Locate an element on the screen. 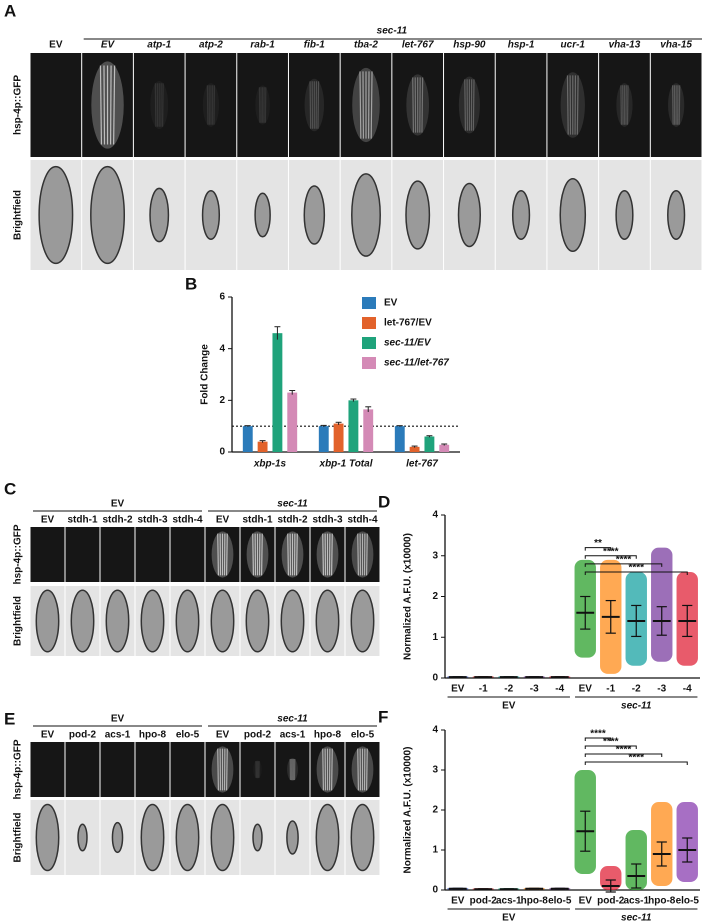 The image size is (704, 924). x-tick-label: xbp-1 Total is located at coordinates (346, 464).